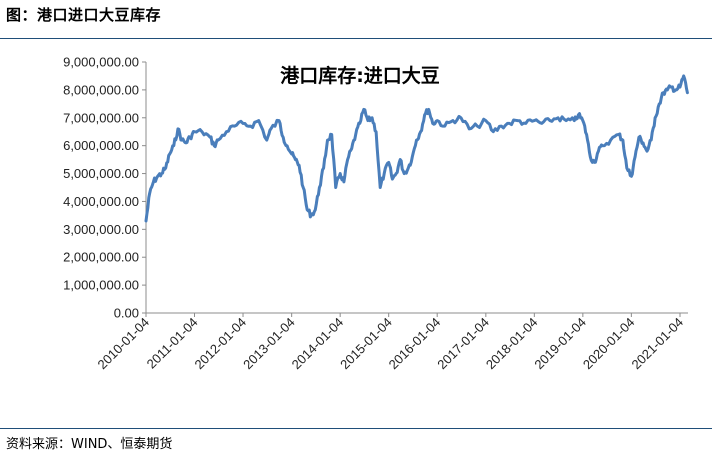  Describe the element at coordinates (318, 344) in the screenshot. I see `x-tick-label: 2014-01-04` at that location.